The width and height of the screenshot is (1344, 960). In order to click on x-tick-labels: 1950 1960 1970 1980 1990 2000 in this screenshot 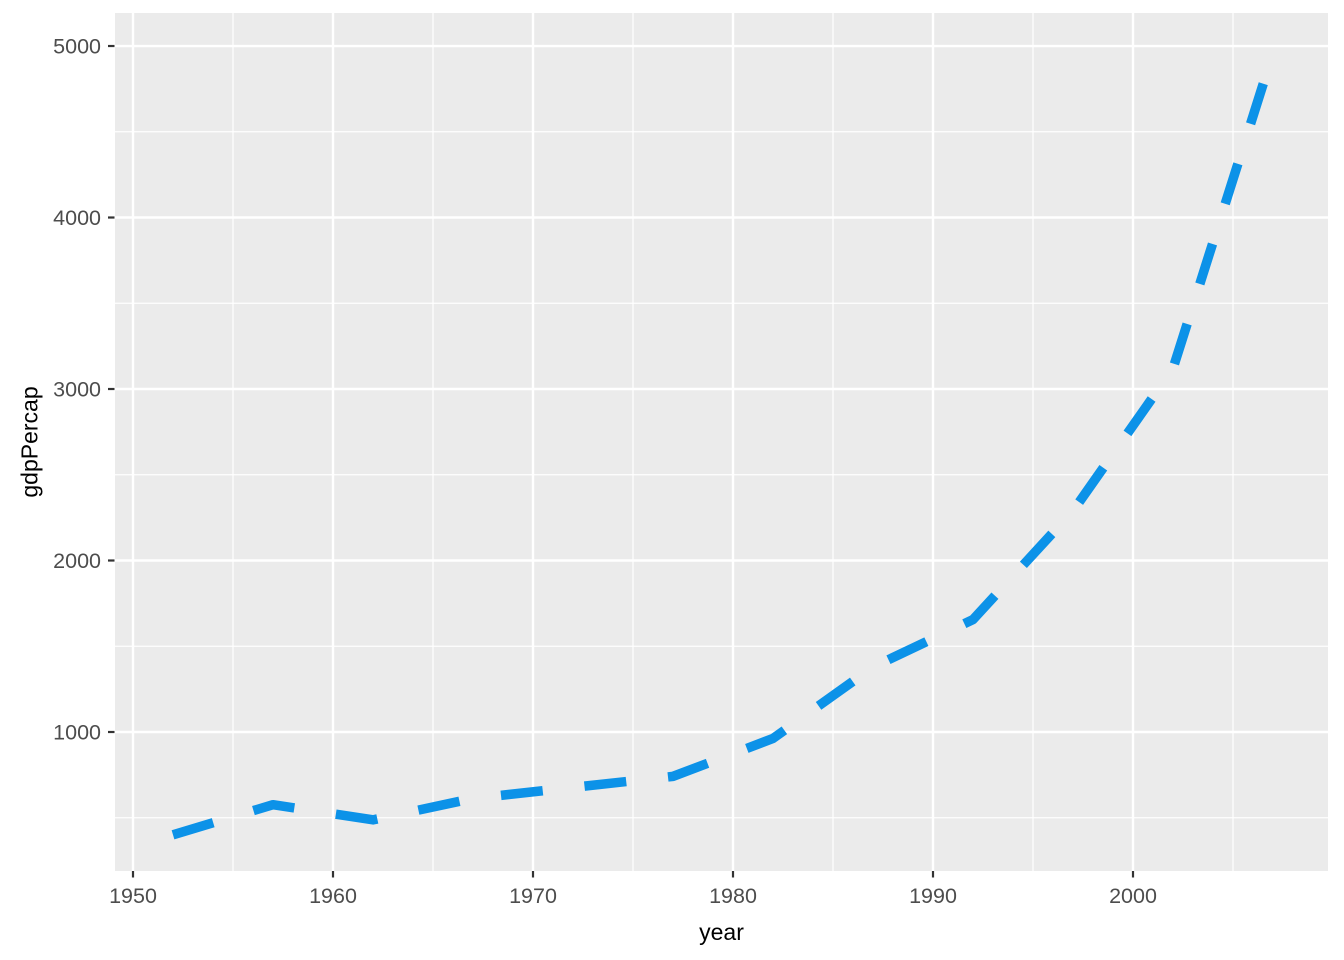, I will do `click(633, 896)`.